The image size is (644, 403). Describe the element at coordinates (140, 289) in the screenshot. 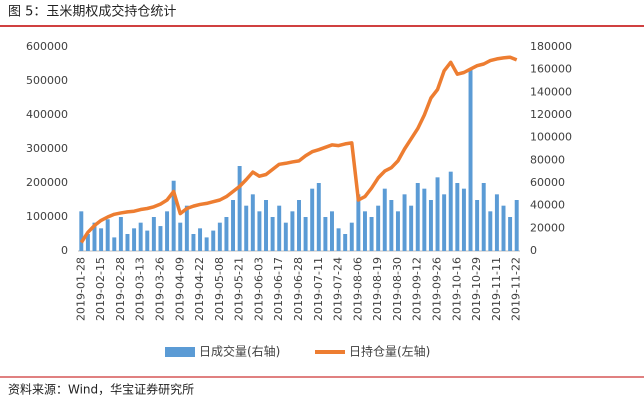

I see `x-tick-label: 2019-03-13` at that location.